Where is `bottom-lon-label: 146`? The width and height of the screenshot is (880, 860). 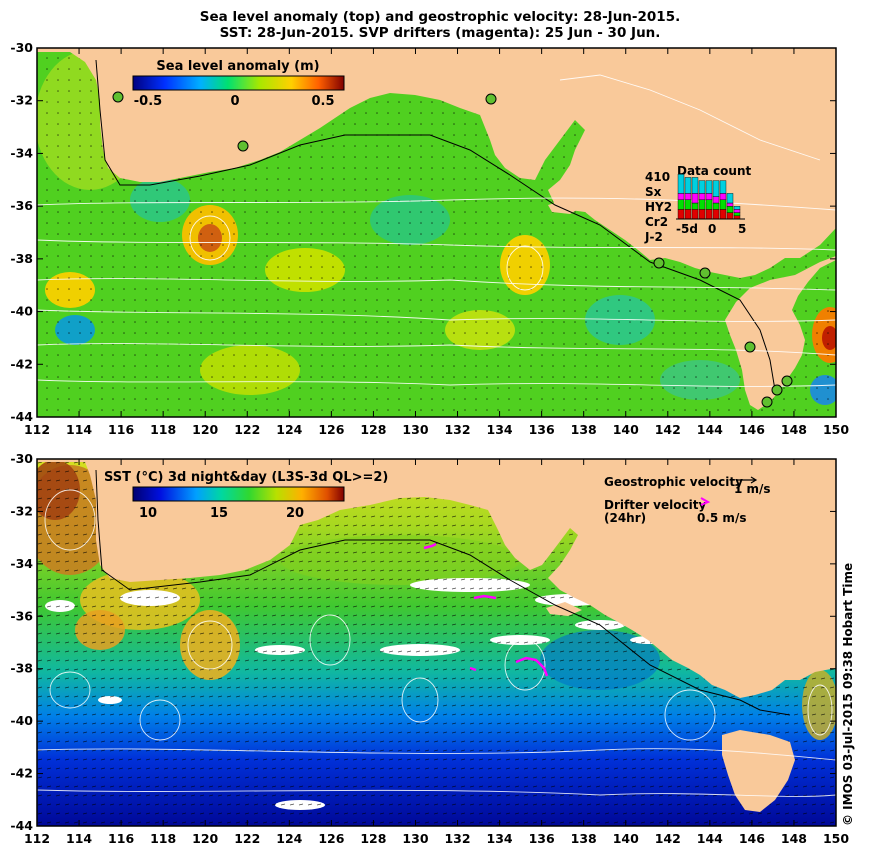 bottom-lon-label: 146 is located at coordinates (752, 838).